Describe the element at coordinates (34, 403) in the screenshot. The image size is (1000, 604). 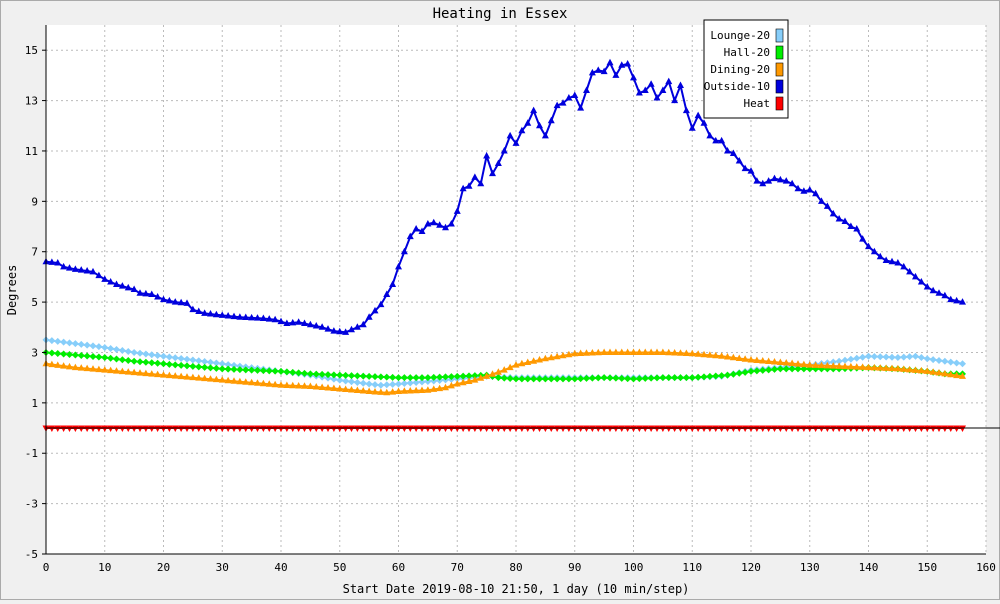
I see `y-tick-label: 1` at that location.